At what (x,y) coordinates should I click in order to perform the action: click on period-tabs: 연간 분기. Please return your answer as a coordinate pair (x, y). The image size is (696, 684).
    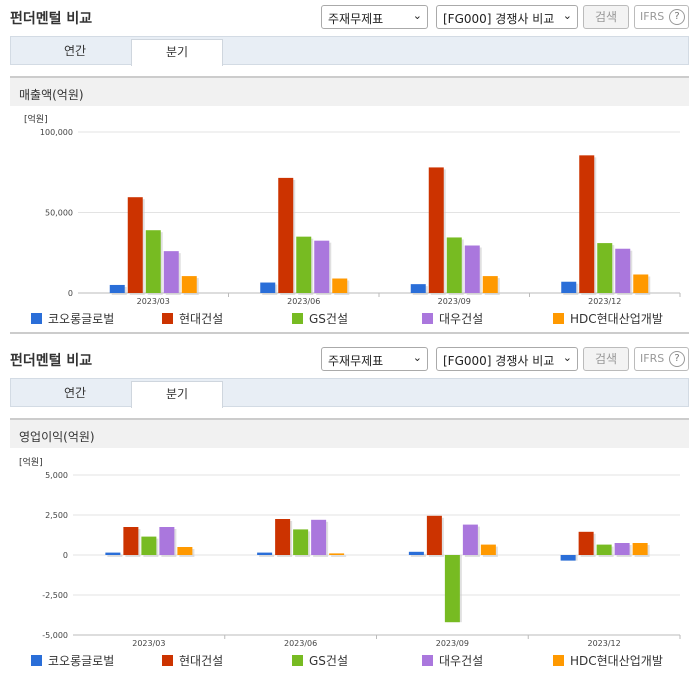
    Looking at the image, I should click on (349, 51).